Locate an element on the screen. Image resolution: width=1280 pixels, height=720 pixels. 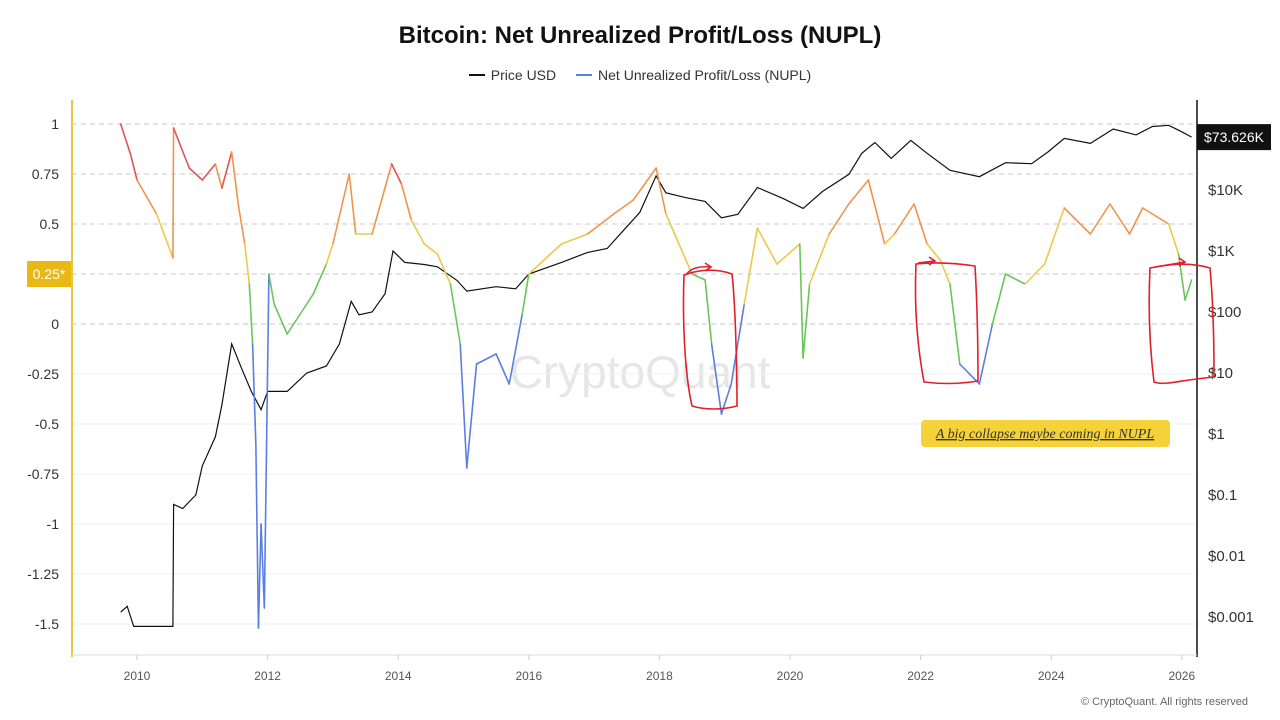
highlight-box-2022 is located at coordinates (946, 323).